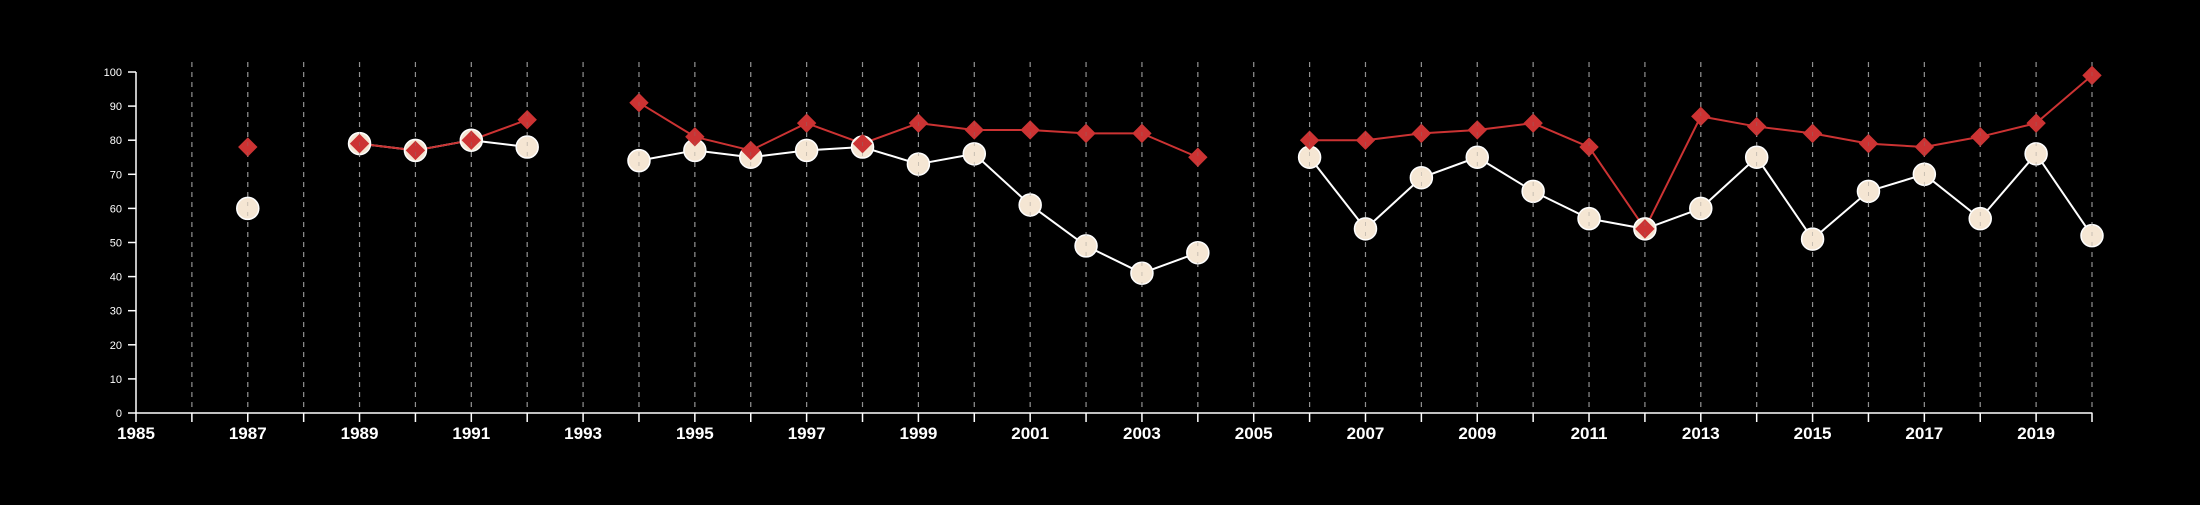  Describe the element at coordinates (360, 433) in the screenshot. I see `x-tick-label: 1989` at that location.